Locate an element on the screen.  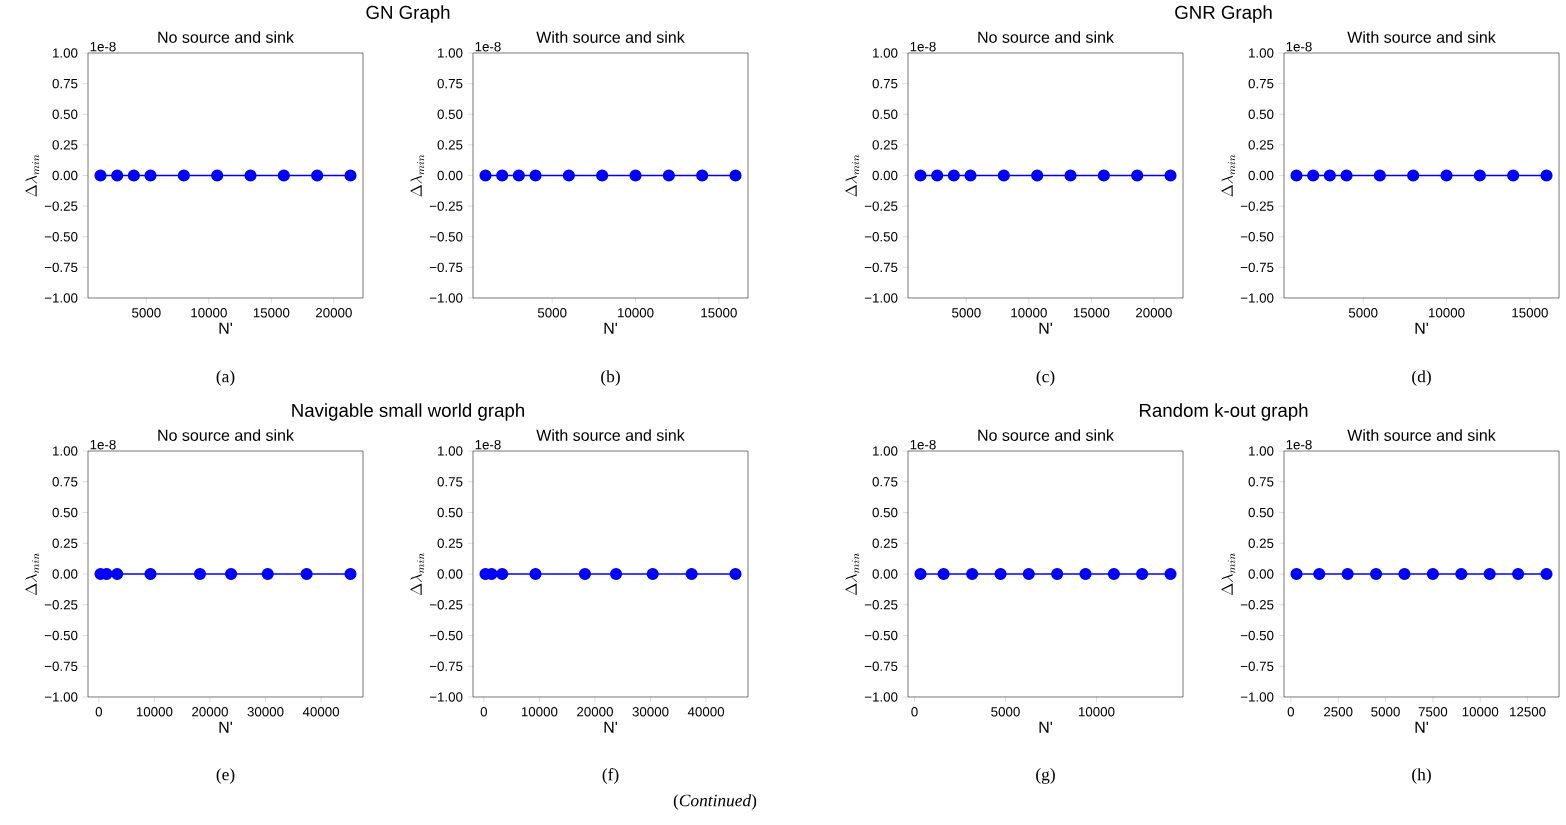
text: (f) is located at coordinates (610, 776).